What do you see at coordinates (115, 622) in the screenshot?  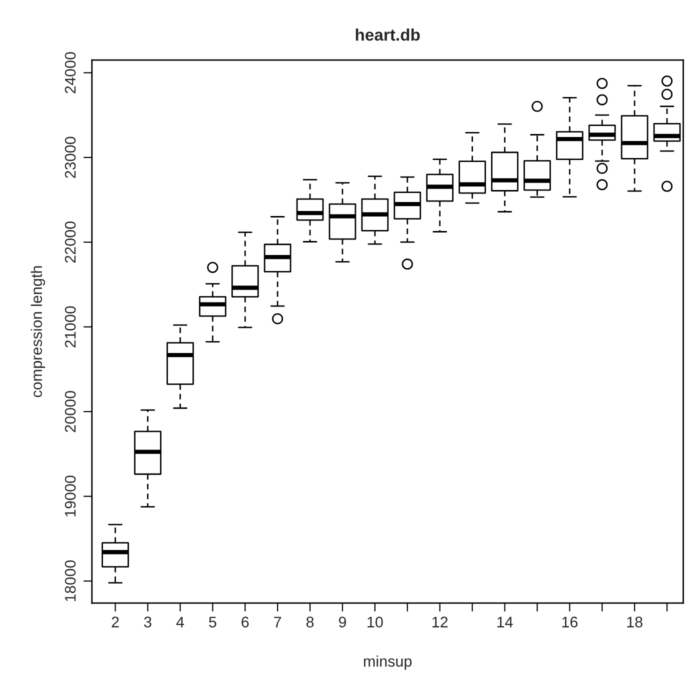 I see `x-tick-label: 2` at bounding box center [115, 622].